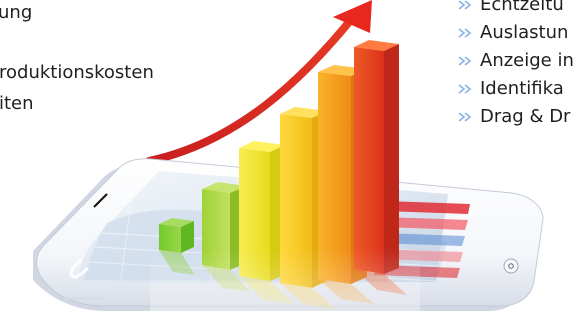  What do you see at coordinates (522, 7) in the screenshot?
I see `feature-list-item-label: Echtzeitü` at bounding box center [522, 7].